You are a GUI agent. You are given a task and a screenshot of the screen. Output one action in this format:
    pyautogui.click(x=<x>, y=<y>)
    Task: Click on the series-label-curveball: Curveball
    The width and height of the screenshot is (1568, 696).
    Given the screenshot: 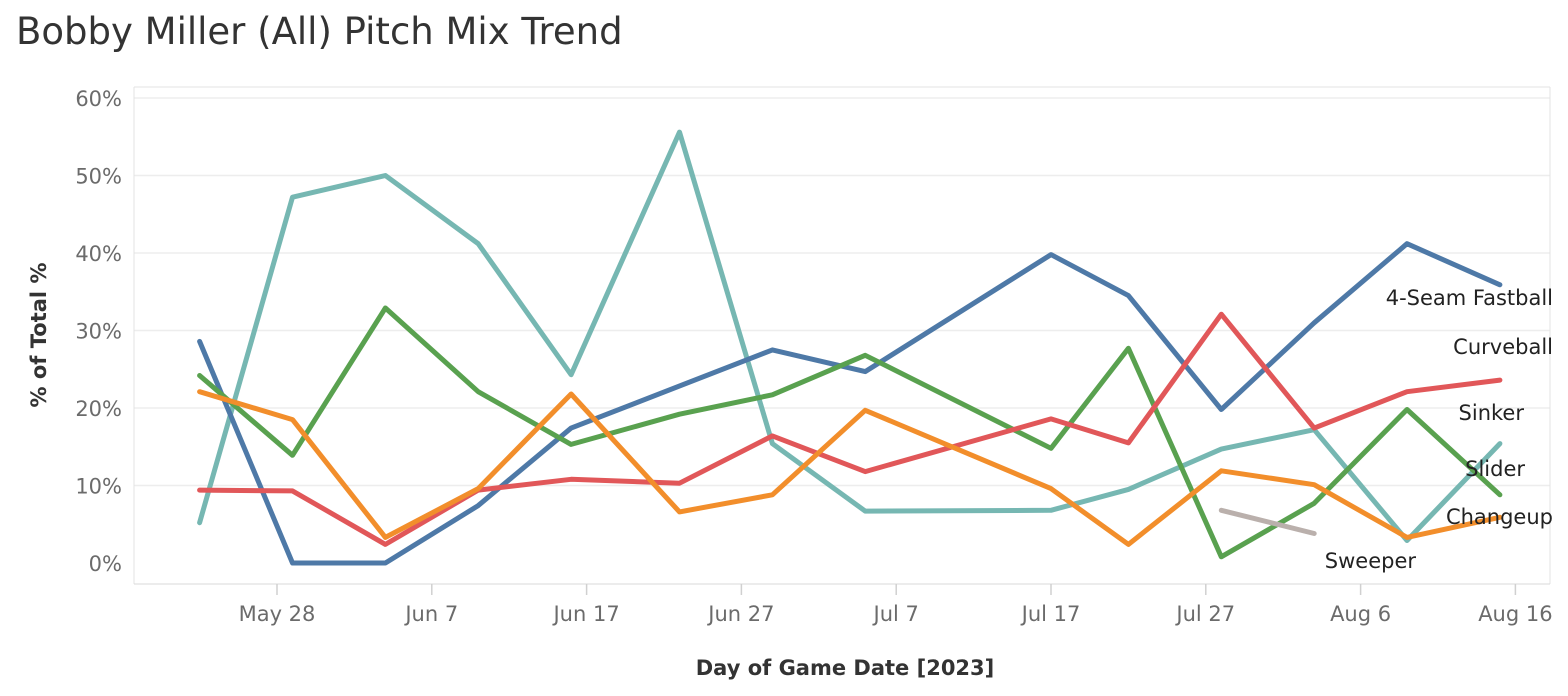 What is the action you would take?
    pyautogui.click(x=1503, y=347)
    